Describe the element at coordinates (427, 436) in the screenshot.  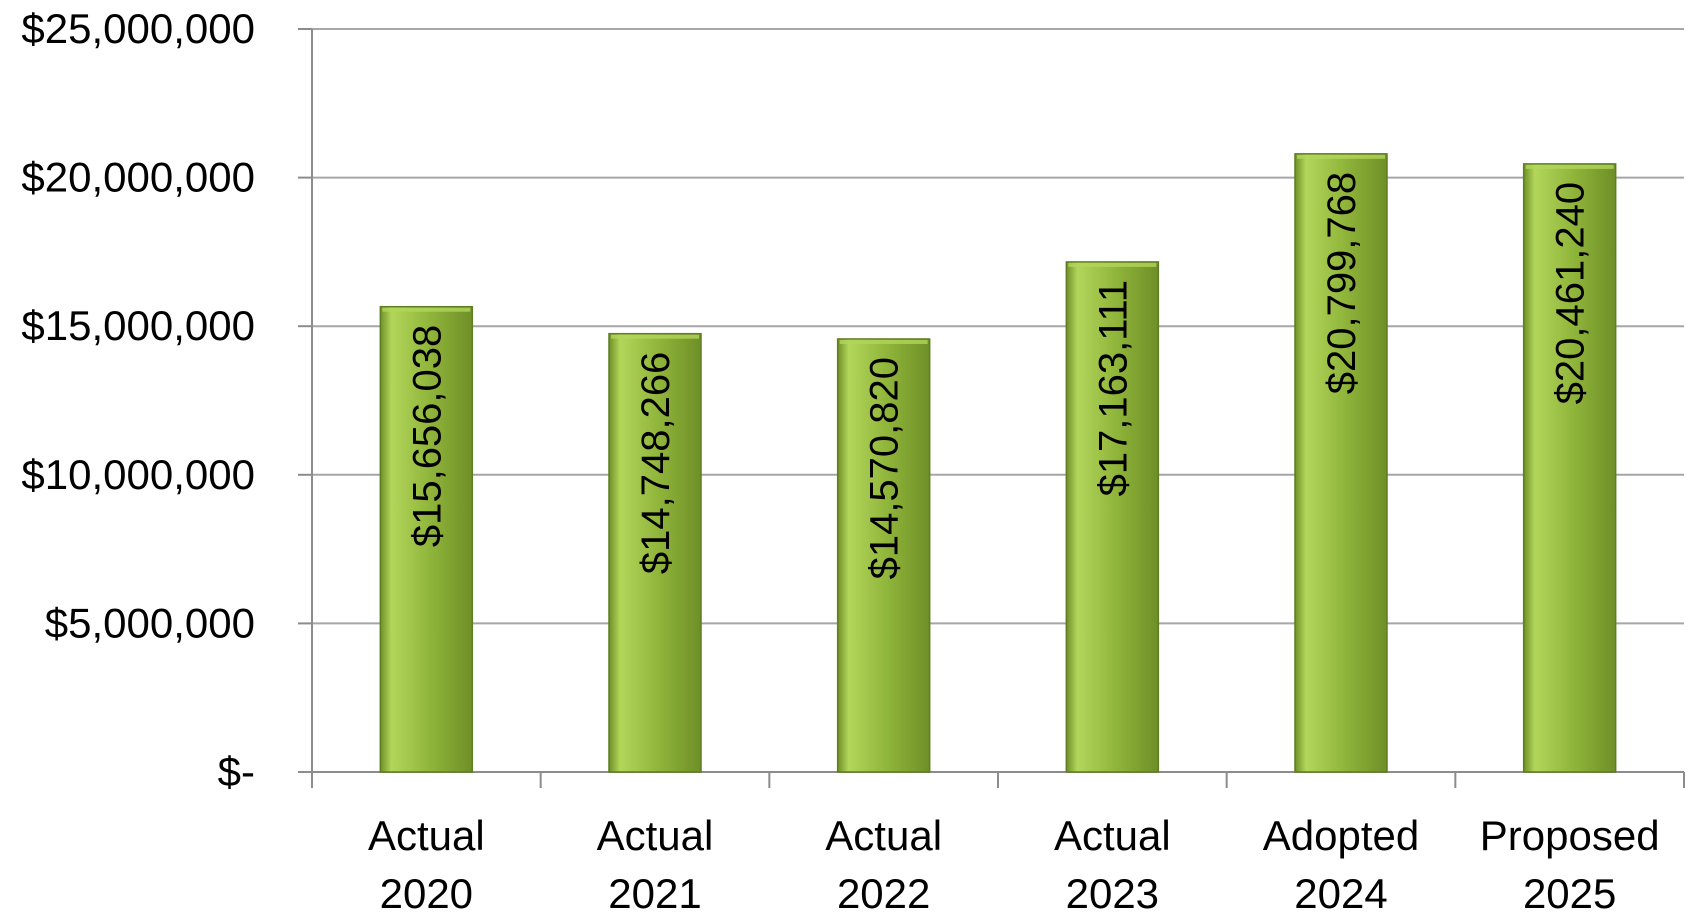
I see `data-label: $15,656,038` at that location.